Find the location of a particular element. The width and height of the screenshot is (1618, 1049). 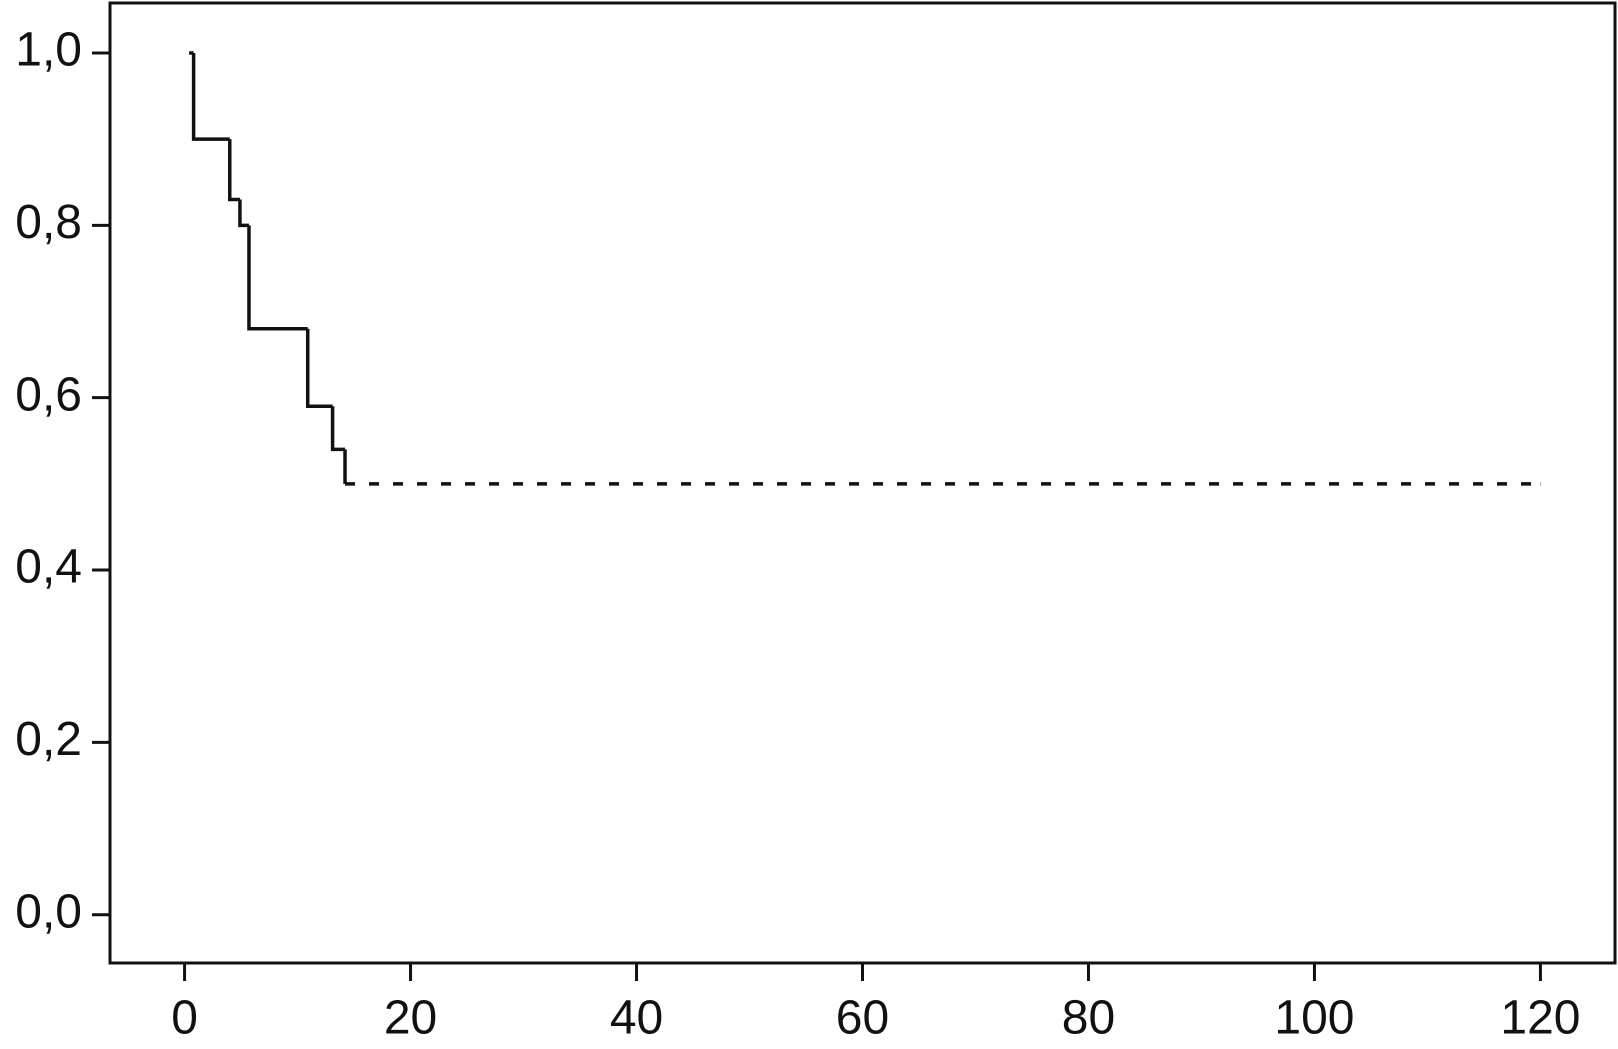

y-tick-label: 0,8 is located at coordinates (48, 222).